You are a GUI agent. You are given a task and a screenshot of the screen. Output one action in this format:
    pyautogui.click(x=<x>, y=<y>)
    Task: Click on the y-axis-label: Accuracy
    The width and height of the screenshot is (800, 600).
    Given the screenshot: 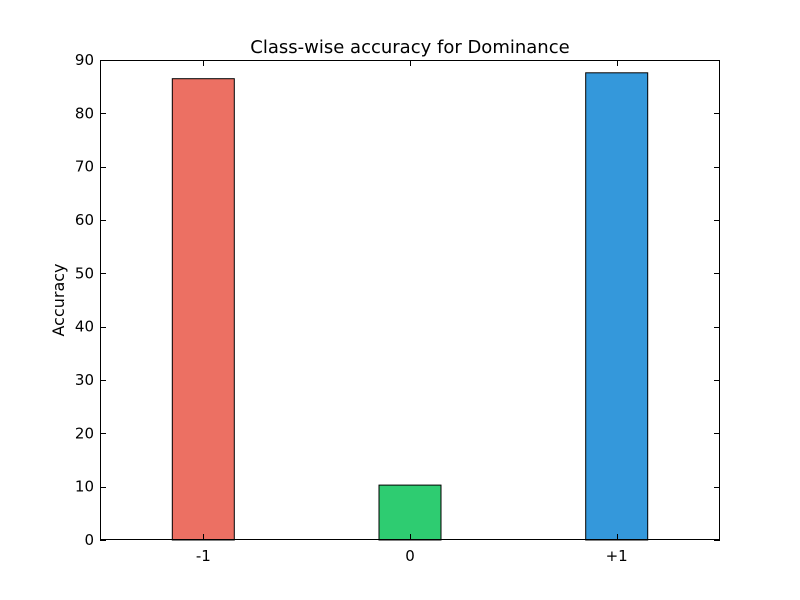 What is the action you would take?
    pyautogui.click(x=58, y=299)
    